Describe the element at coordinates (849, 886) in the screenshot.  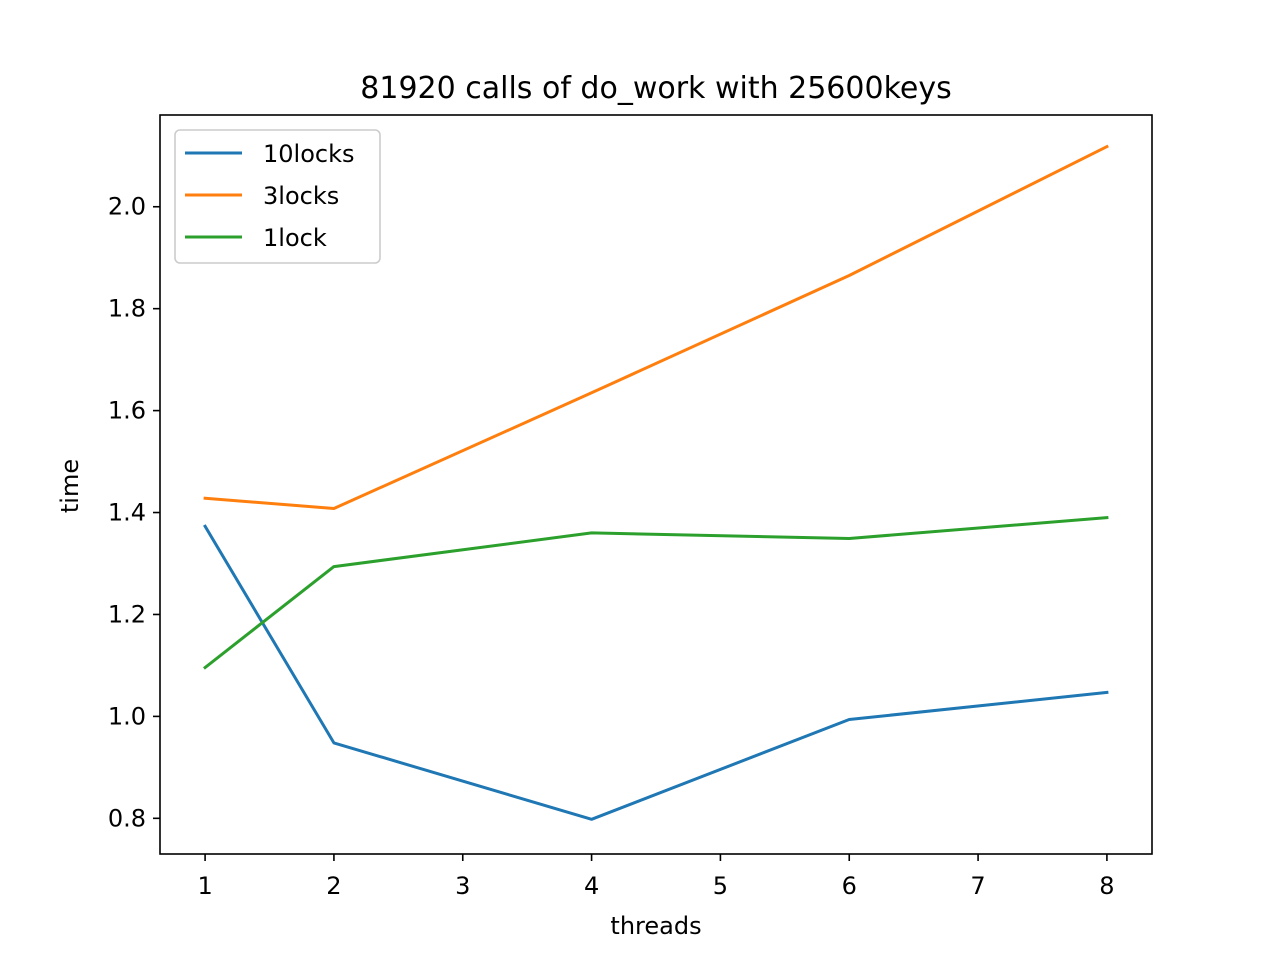
I see `x-tick-label: 6` at that location.